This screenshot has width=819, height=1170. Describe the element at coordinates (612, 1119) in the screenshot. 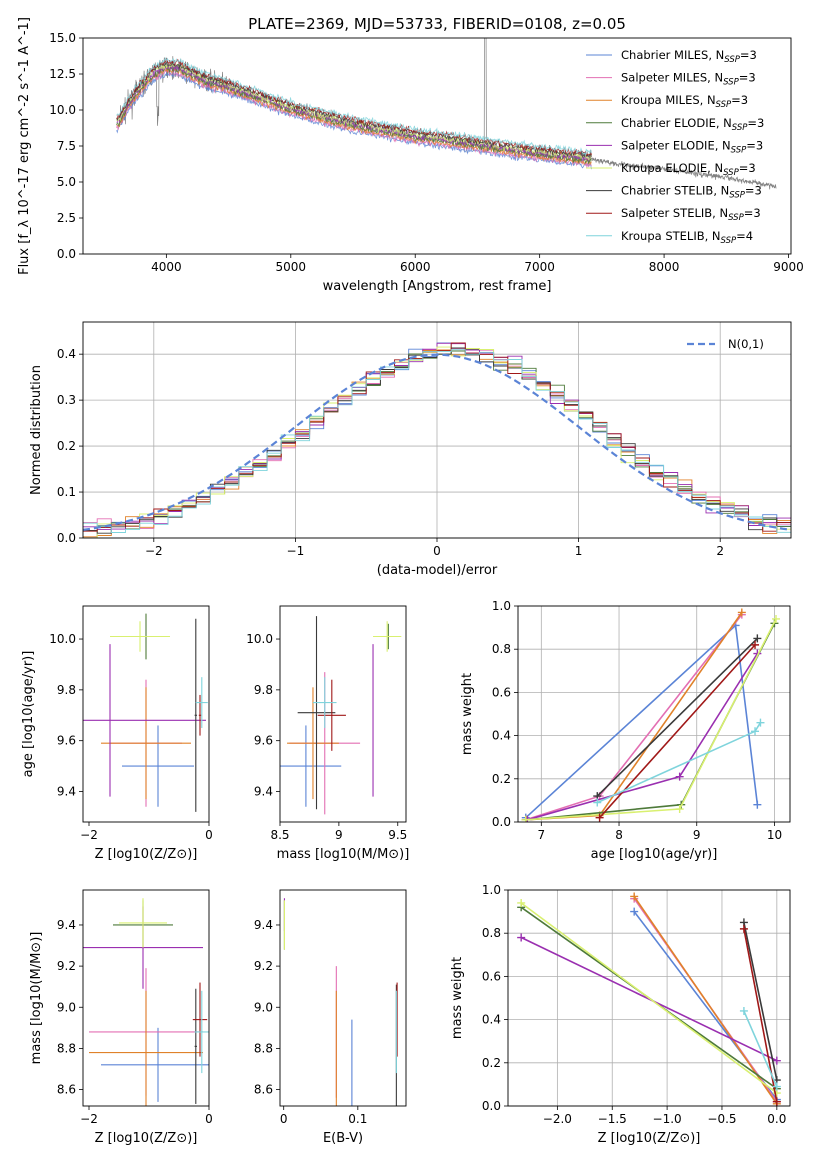

I see `x-tick-label: −1.5` at that location.